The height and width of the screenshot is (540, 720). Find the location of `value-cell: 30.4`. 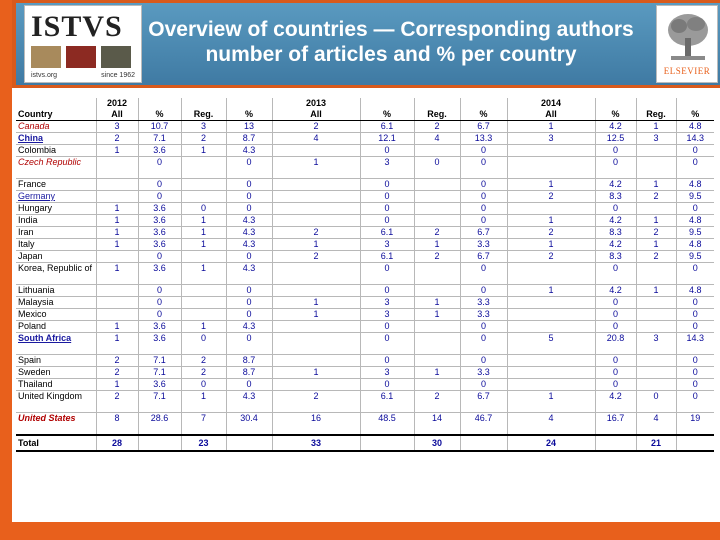

value-cell: 30.4 is located at coordinates (249, 424).